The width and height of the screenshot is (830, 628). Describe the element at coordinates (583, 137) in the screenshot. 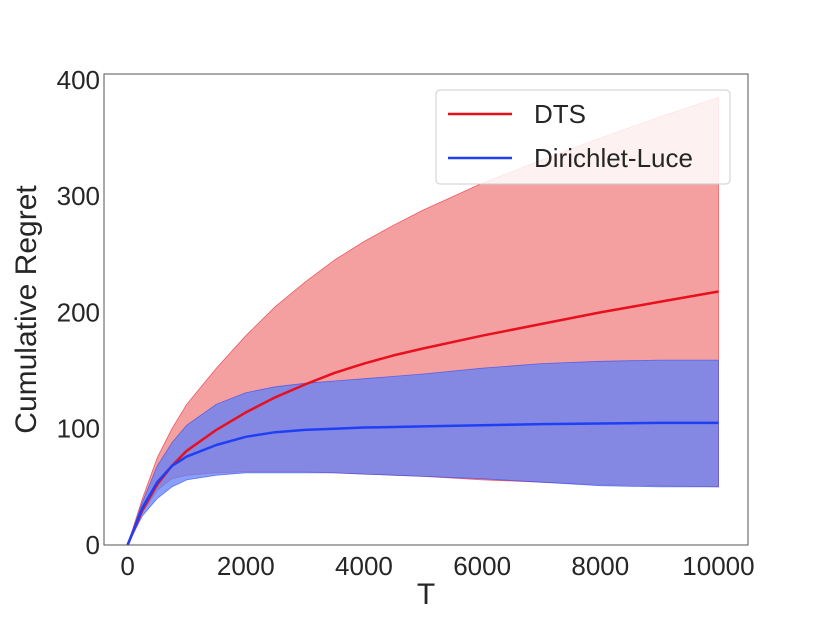

I see `legend: DTS Dirichlet-Luce` at that location.